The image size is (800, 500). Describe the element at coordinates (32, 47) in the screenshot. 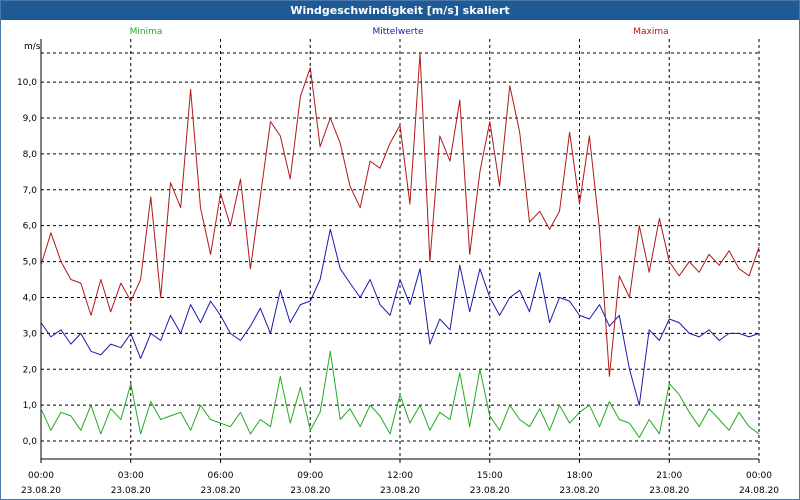

I see `y-axis-unit: m/s` at that location.